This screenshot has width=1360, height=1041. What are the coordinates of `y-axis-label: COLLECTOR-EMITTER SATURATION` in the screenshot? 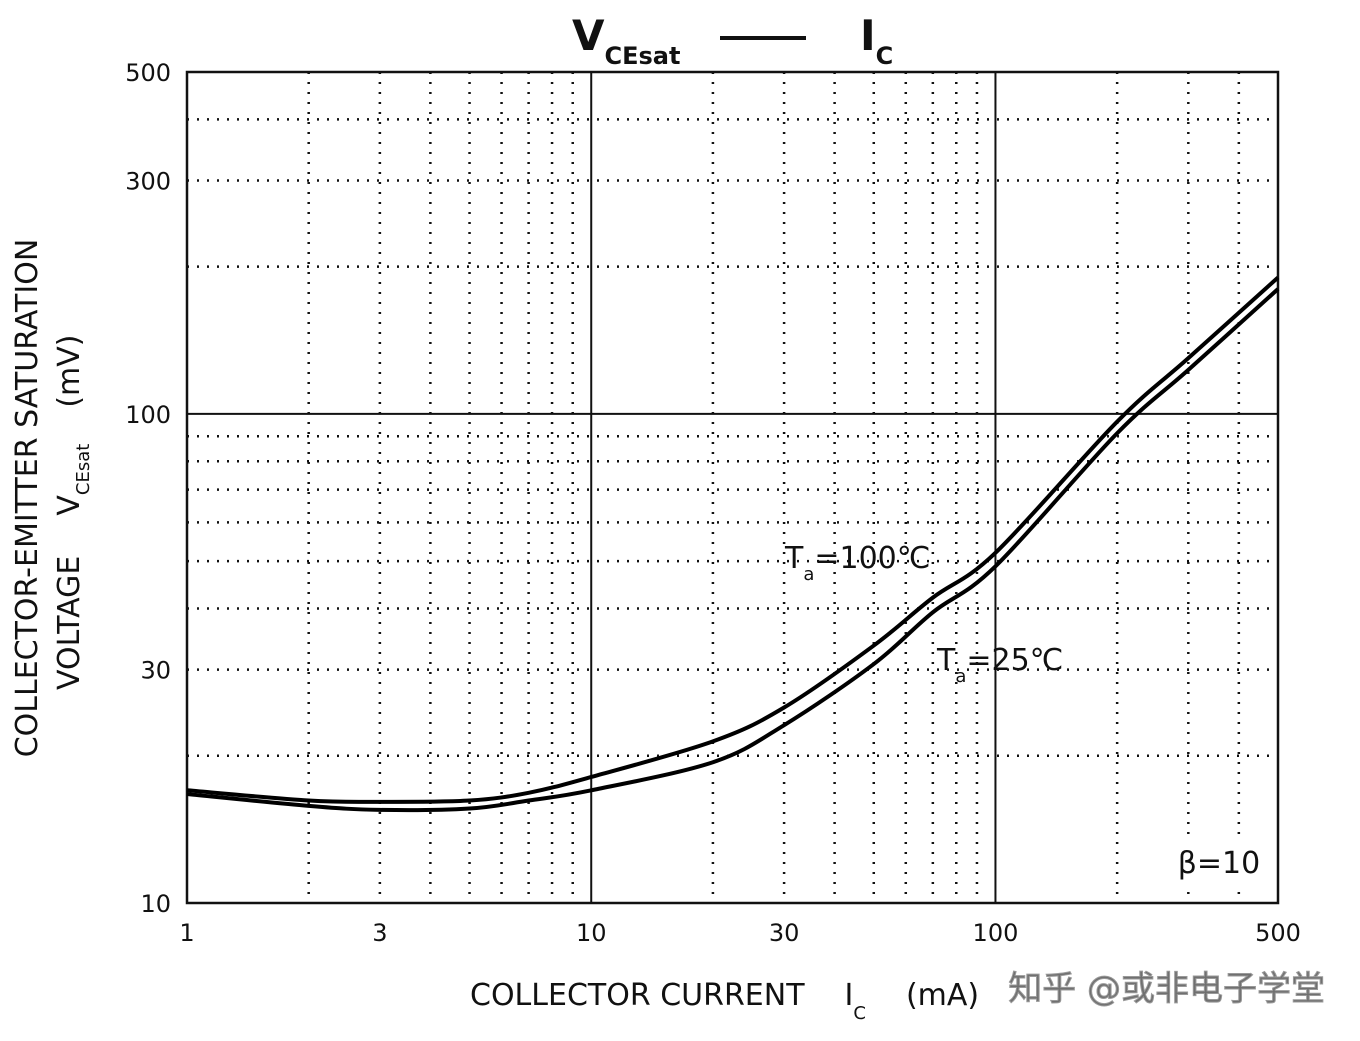 It's located at (27, 498).